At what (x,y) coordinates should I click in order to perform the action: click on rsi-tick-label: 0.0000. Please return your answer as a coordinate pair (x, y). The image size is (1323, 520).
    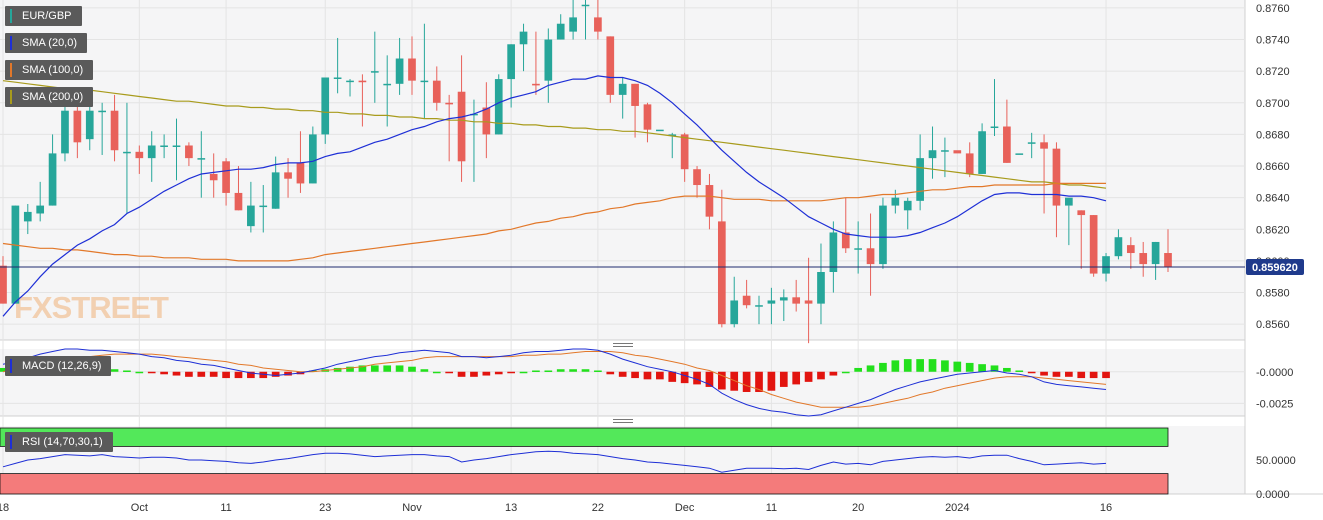
    Looking at the image, I should click on (1273, 495).